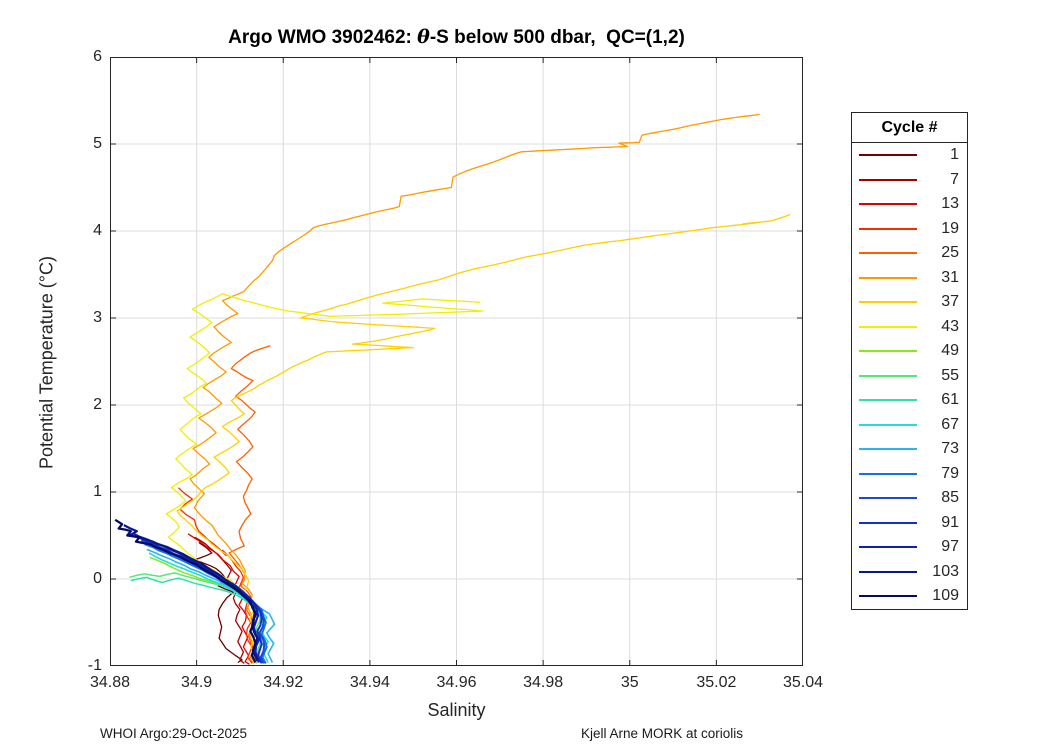 This screenshot has height=750, width=1050. Describe the element at coordinates (950, 400) in the screenshot. I see `legend-cycle-number: 61` at that location.